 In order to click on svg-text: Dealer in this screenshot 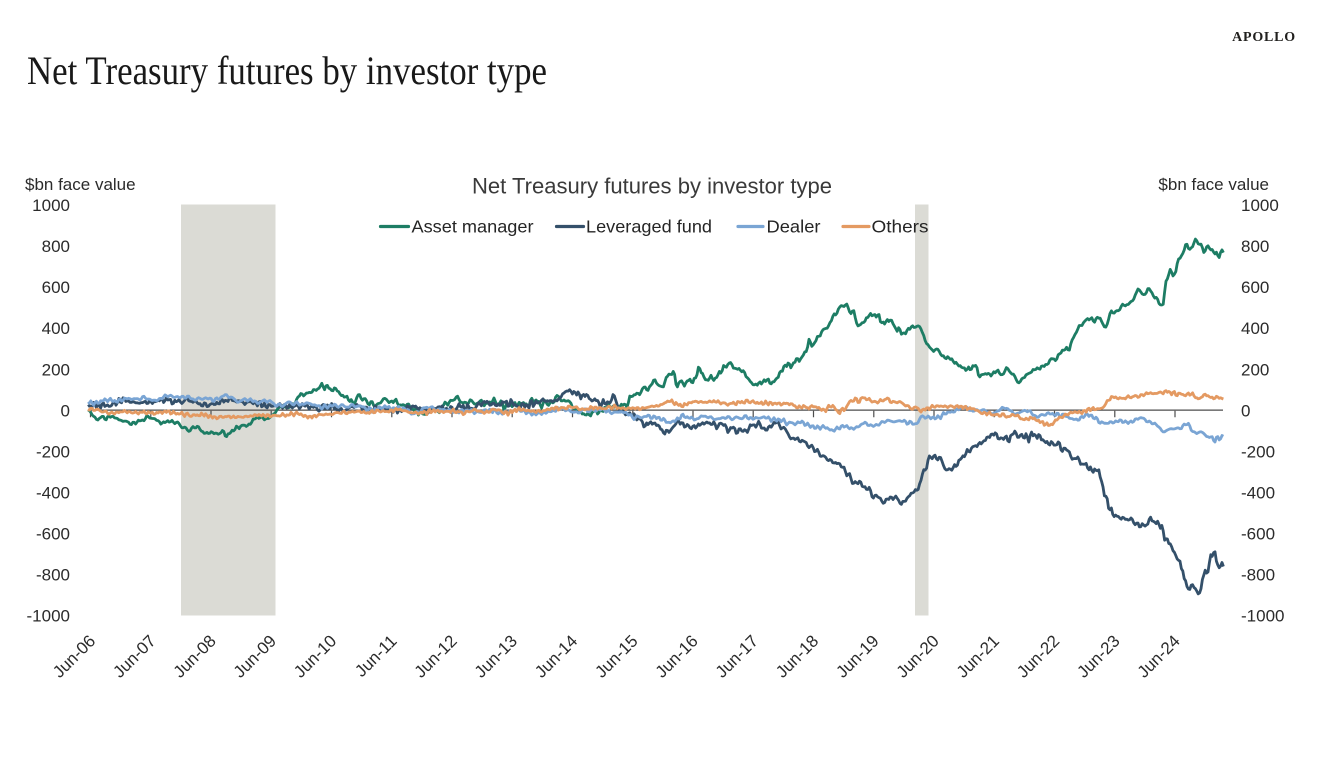, I will do `click(794, 227)`.